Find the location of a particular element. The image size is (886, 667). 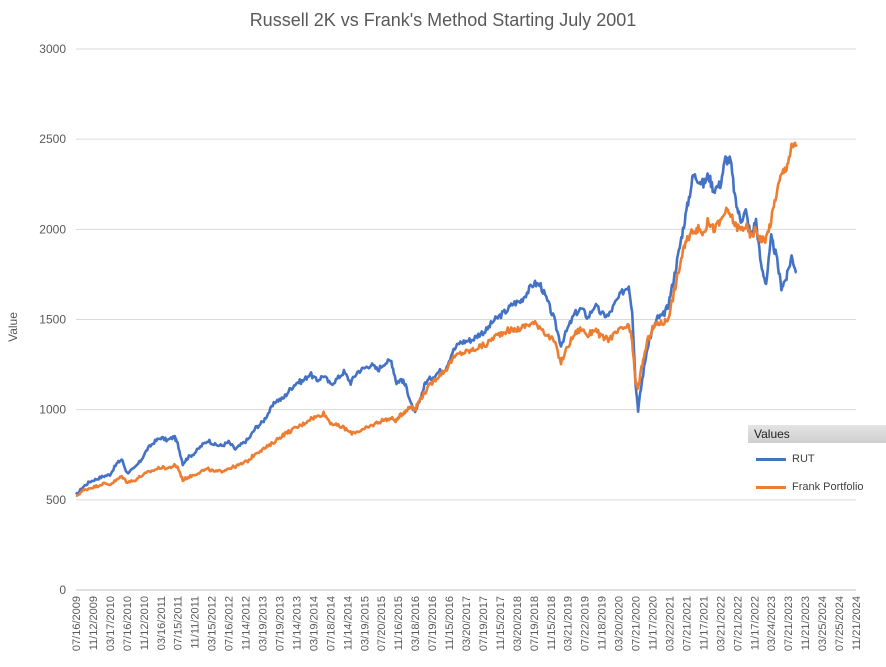

x-tick-label: 07/22/2019 is located at coordinates (586, 623).